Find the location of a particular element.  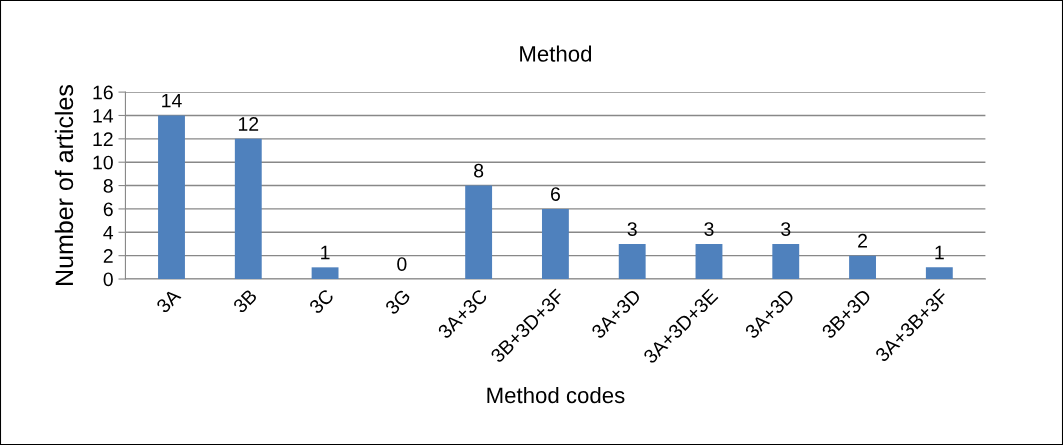

y-tick-label: 12 is located at coordinates (103, 139).